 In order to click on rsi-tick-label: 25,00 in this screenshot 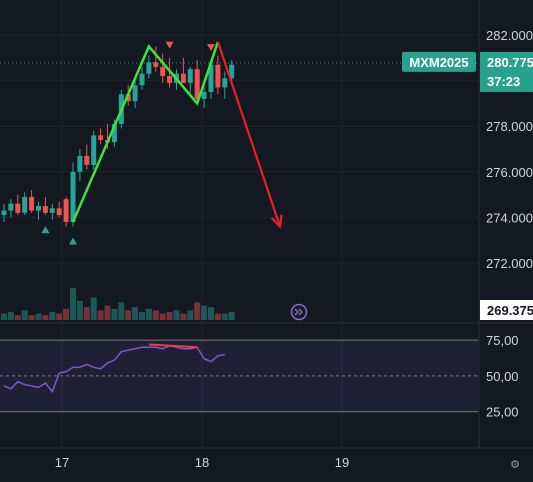, I will do `click(502, 412)`.